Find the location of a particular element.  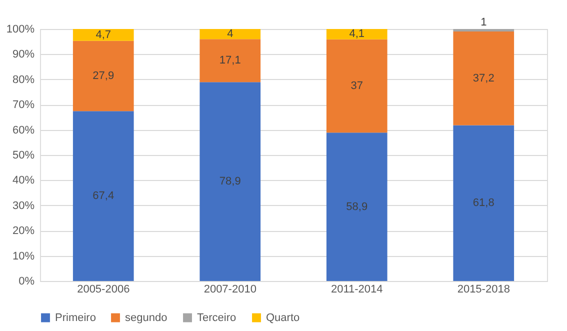

data-label: 4,7 is located at coordinates (104, 34).